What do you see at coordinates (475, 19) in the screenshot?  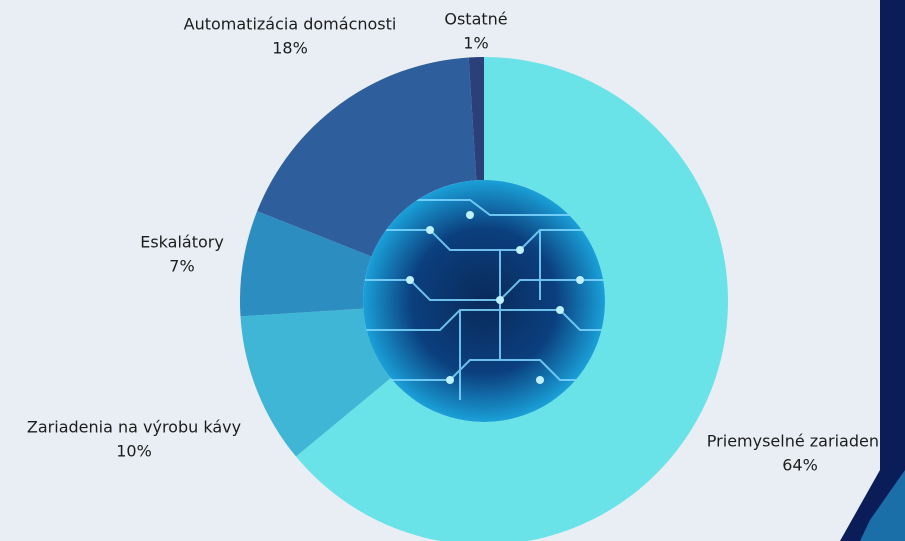 I see `slice-label: Ostatné` at bounding box center [475, 19].